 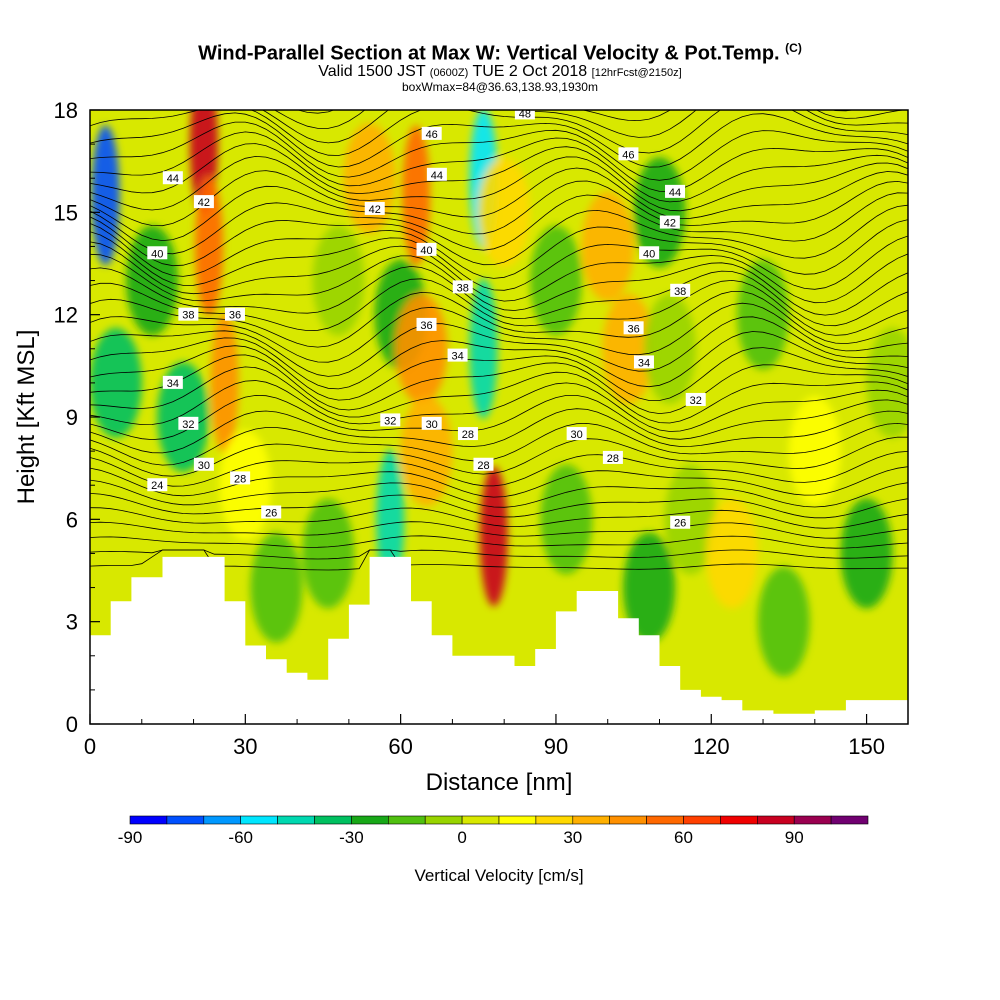 I want to click on theta-label-text: 34, so click(x=457, y=357).